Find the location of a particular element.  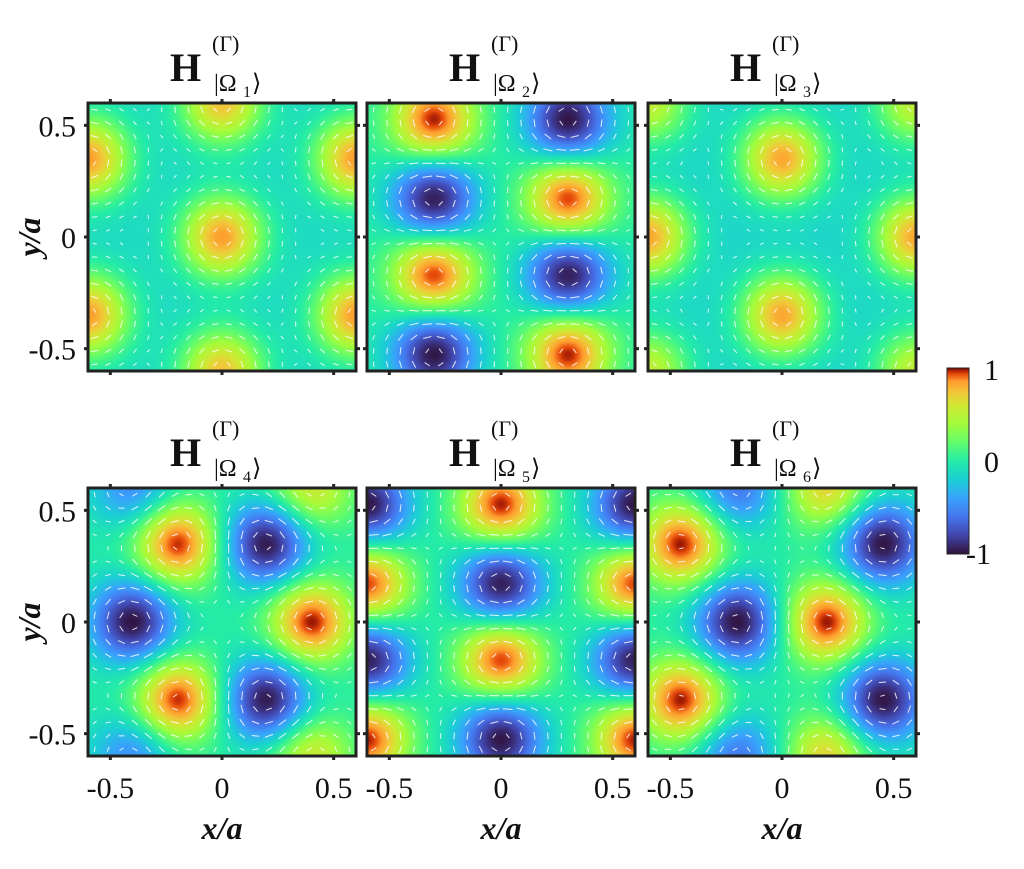

colorbar-tick-label: 1 is located at coordinates (991, 370).